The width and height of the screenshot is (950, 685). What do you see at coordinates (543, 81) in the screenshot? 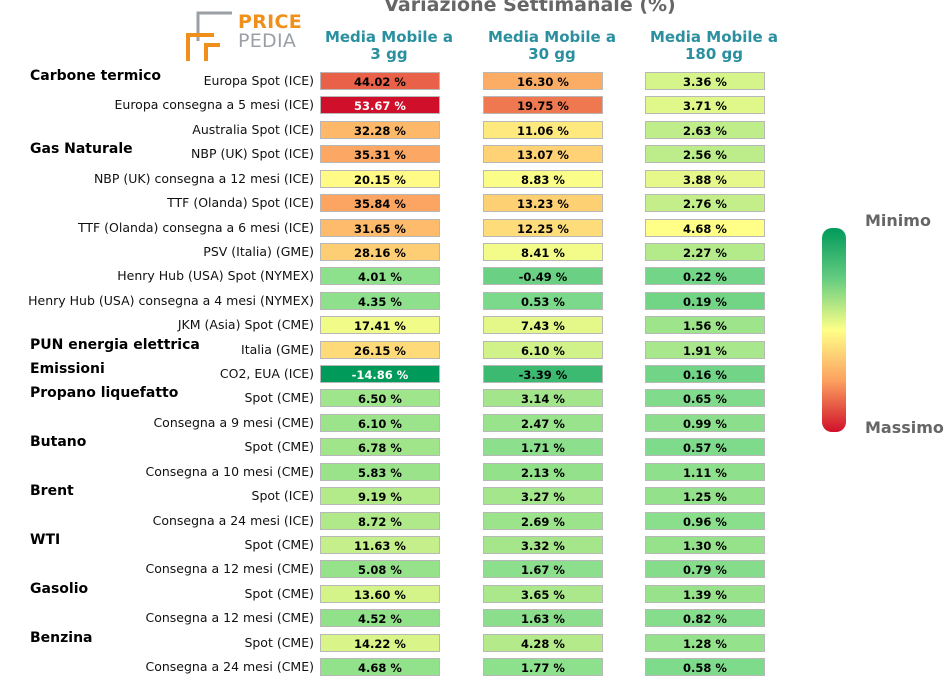
I see `value-cell: 16.30 %` at bounding box center [543, 81].